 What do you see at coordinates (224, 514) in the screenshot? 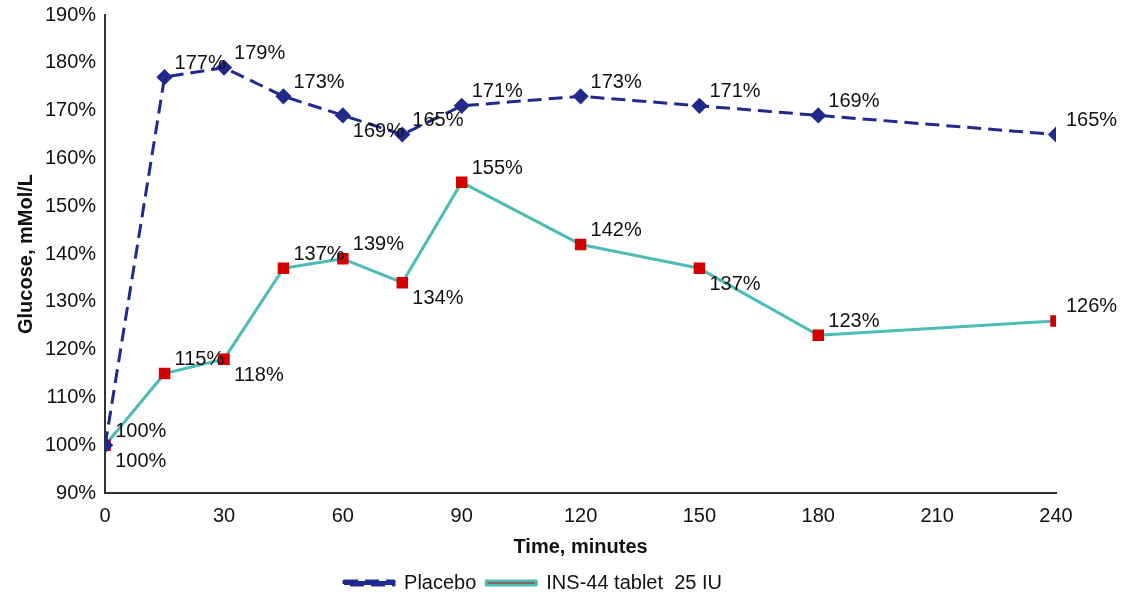
I see `x-tick-label: 30` at bounding box center [224, 514].